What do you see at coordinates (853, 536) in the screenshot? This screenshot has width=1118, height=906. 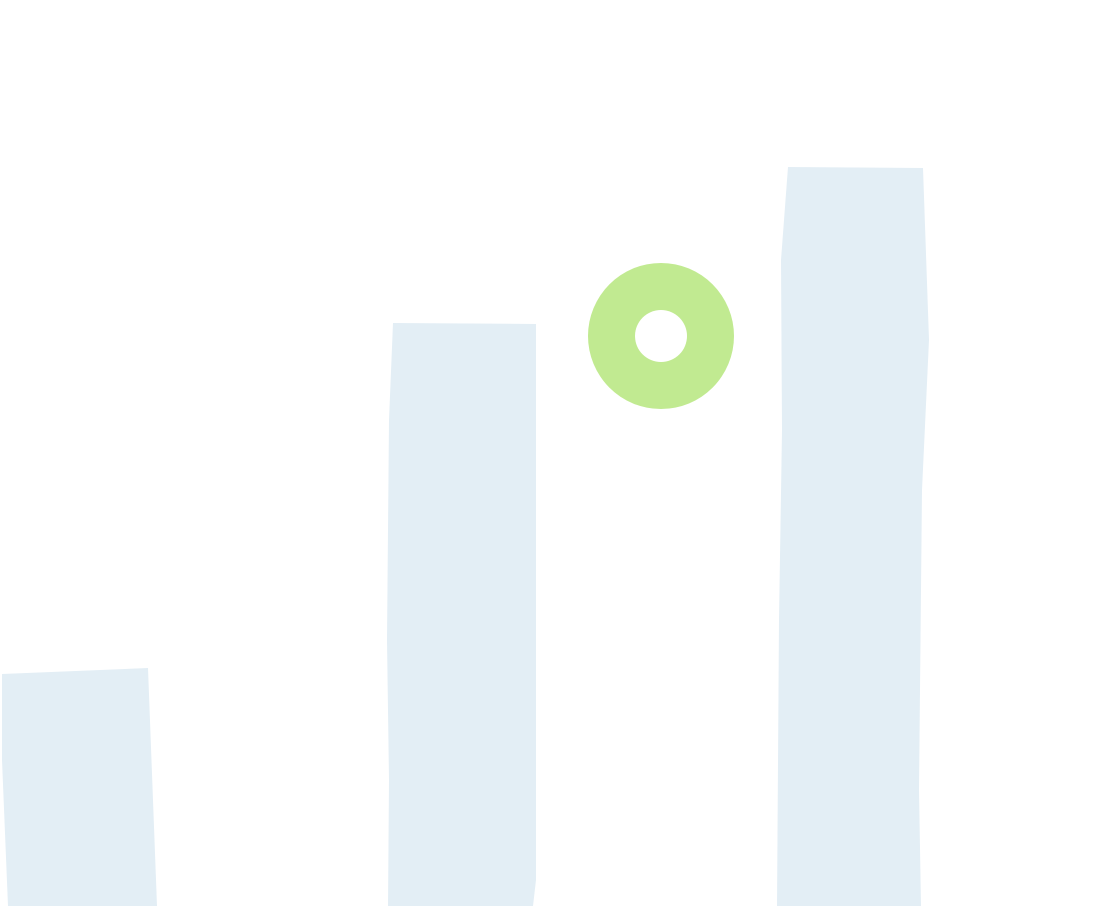 I see `decorative-bar-right` at bounding box center [853, 536].